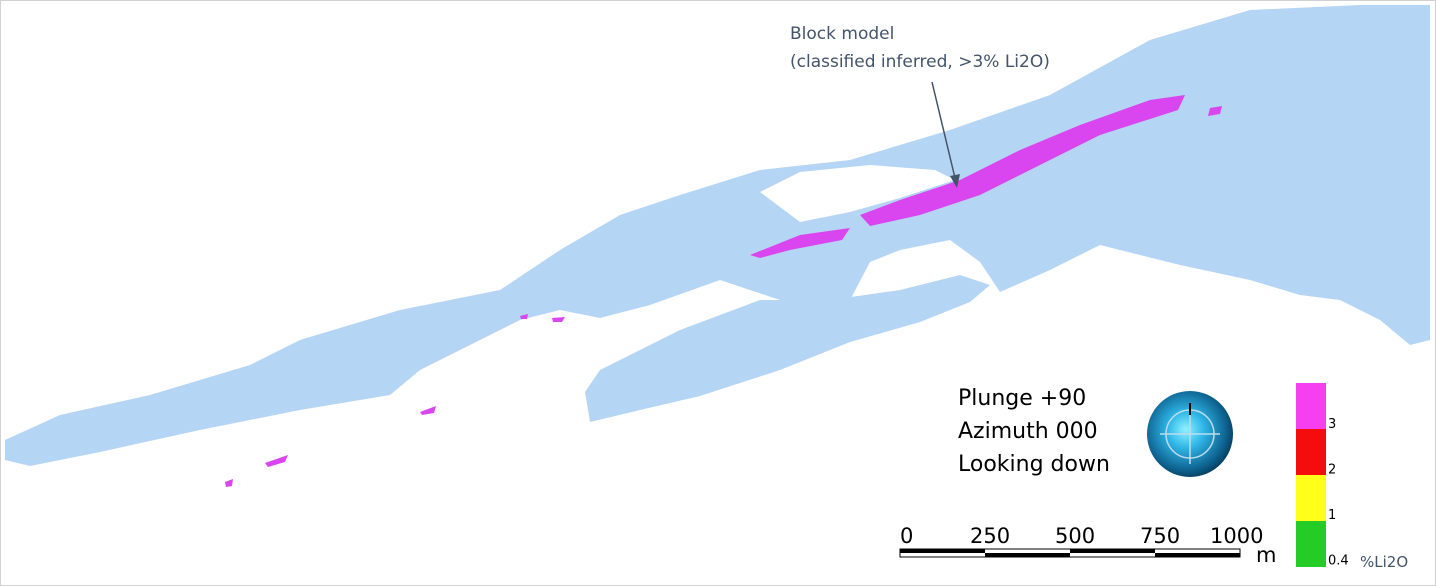 The width and height of the screenshot is (1436, 586). I want to click on arrow-head, so click(955, 181).